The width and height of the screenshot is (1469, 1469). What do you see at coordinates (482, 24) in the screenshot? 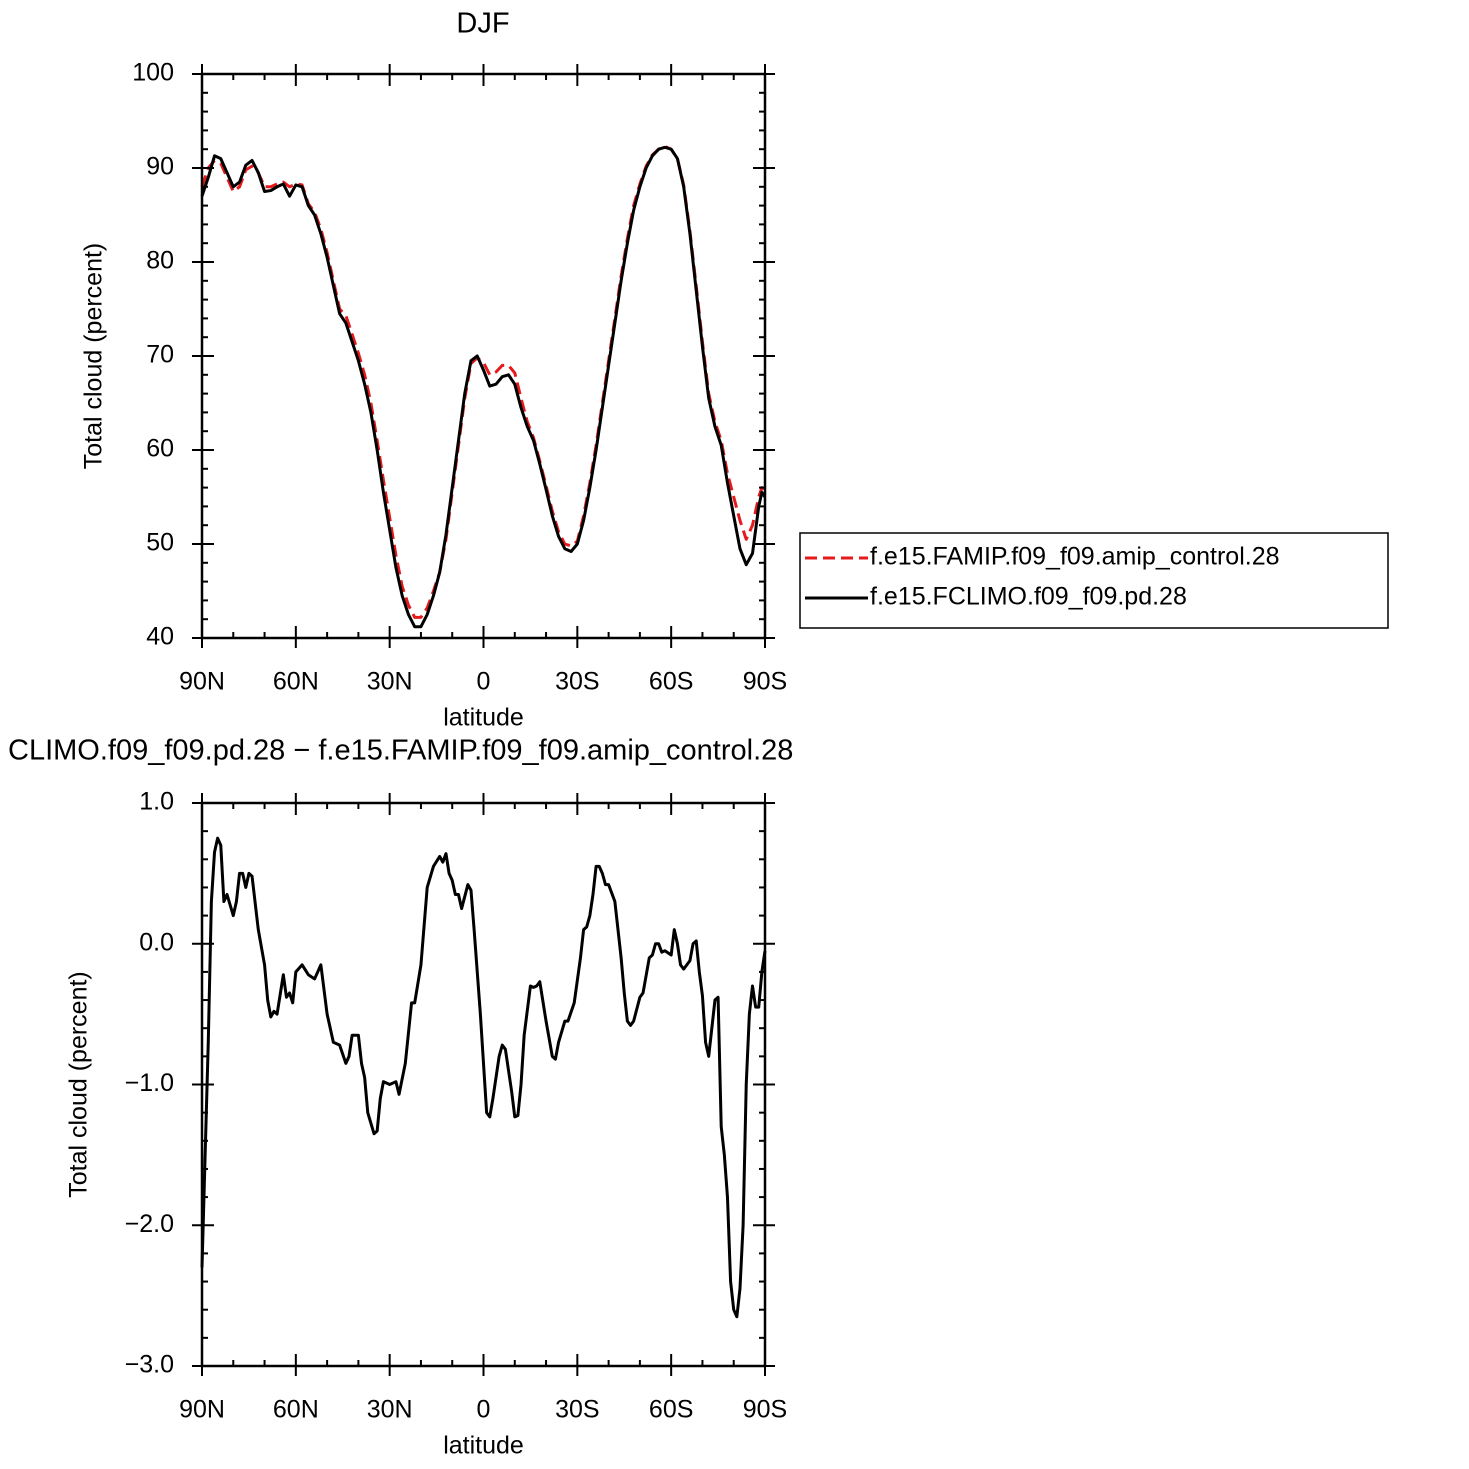
I see `chart-title: DJF` at bounding box center [482, 24].